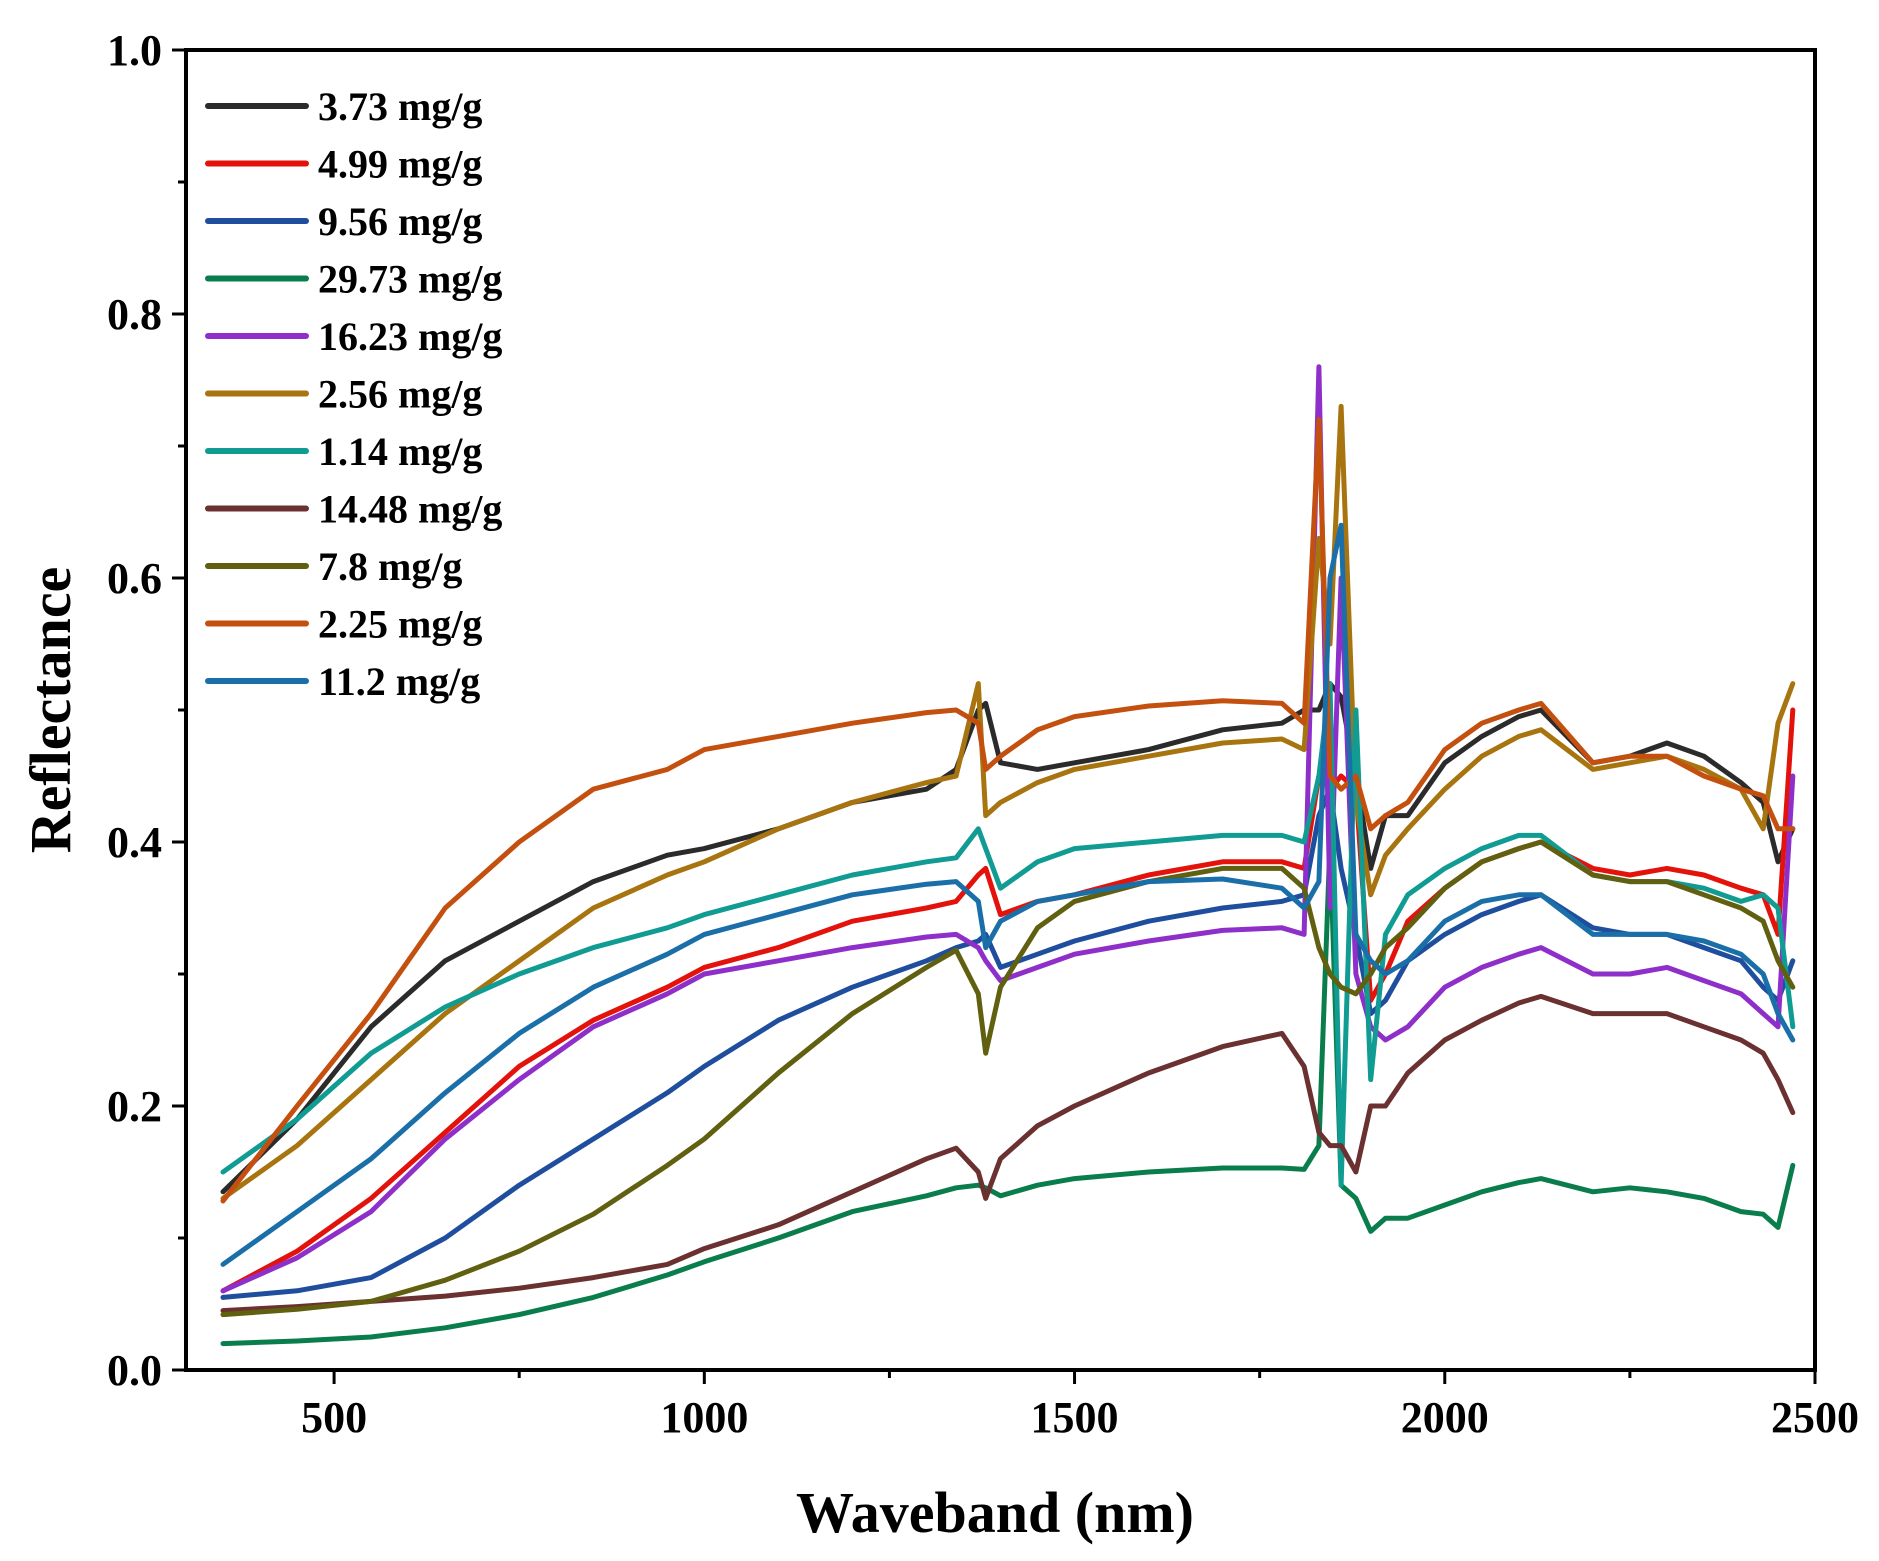 The height and width of the screenshot is (1561, 1879). Describe the element at coordinates (1075, 1417) in the screenshot. I see `x-tick-label: 1500` at that location.